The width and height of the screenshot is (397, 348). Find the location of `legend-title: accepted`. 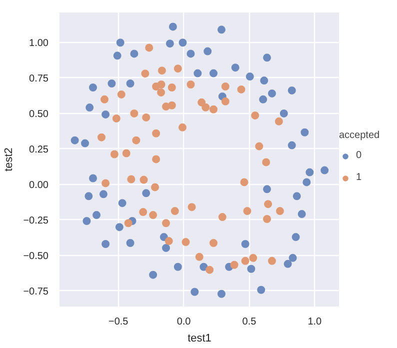

legend-title: accepted is located at coordinates (359, 135).